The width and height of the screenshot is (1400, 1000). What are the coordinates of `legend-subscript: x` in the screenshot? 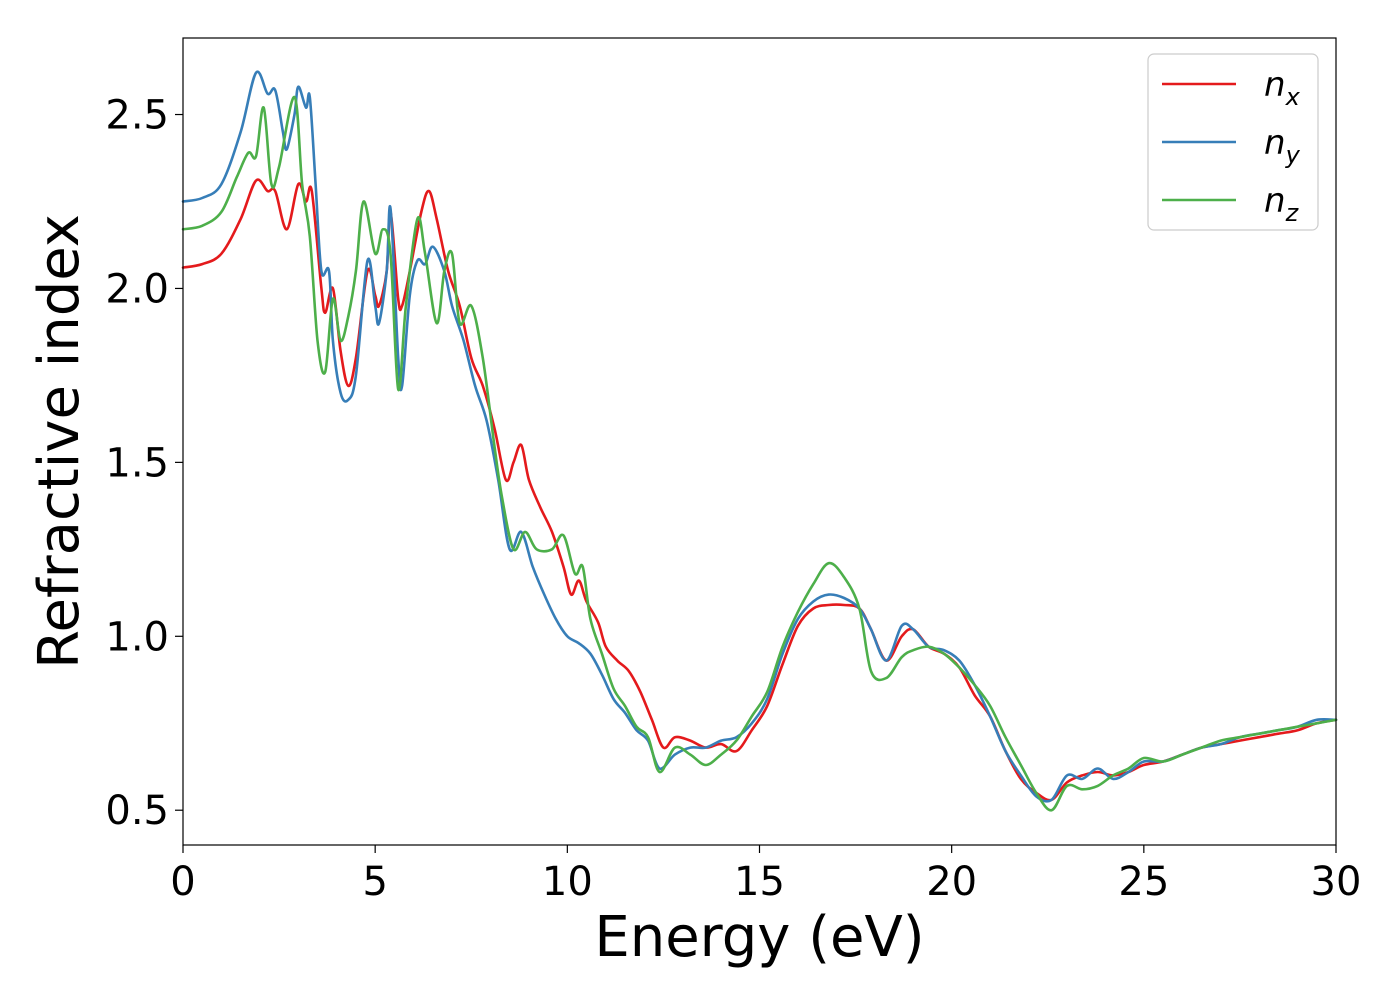 It's located at (1293, 97).